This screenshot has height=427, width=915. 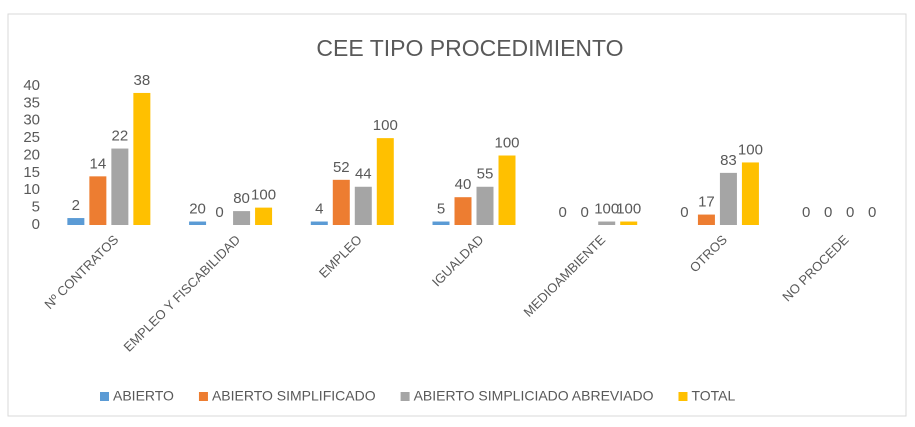 What do you see at coordinates (31, 189) in the screenshot?
I see `y-tick-label: 10` at bounding box center [31, 189].